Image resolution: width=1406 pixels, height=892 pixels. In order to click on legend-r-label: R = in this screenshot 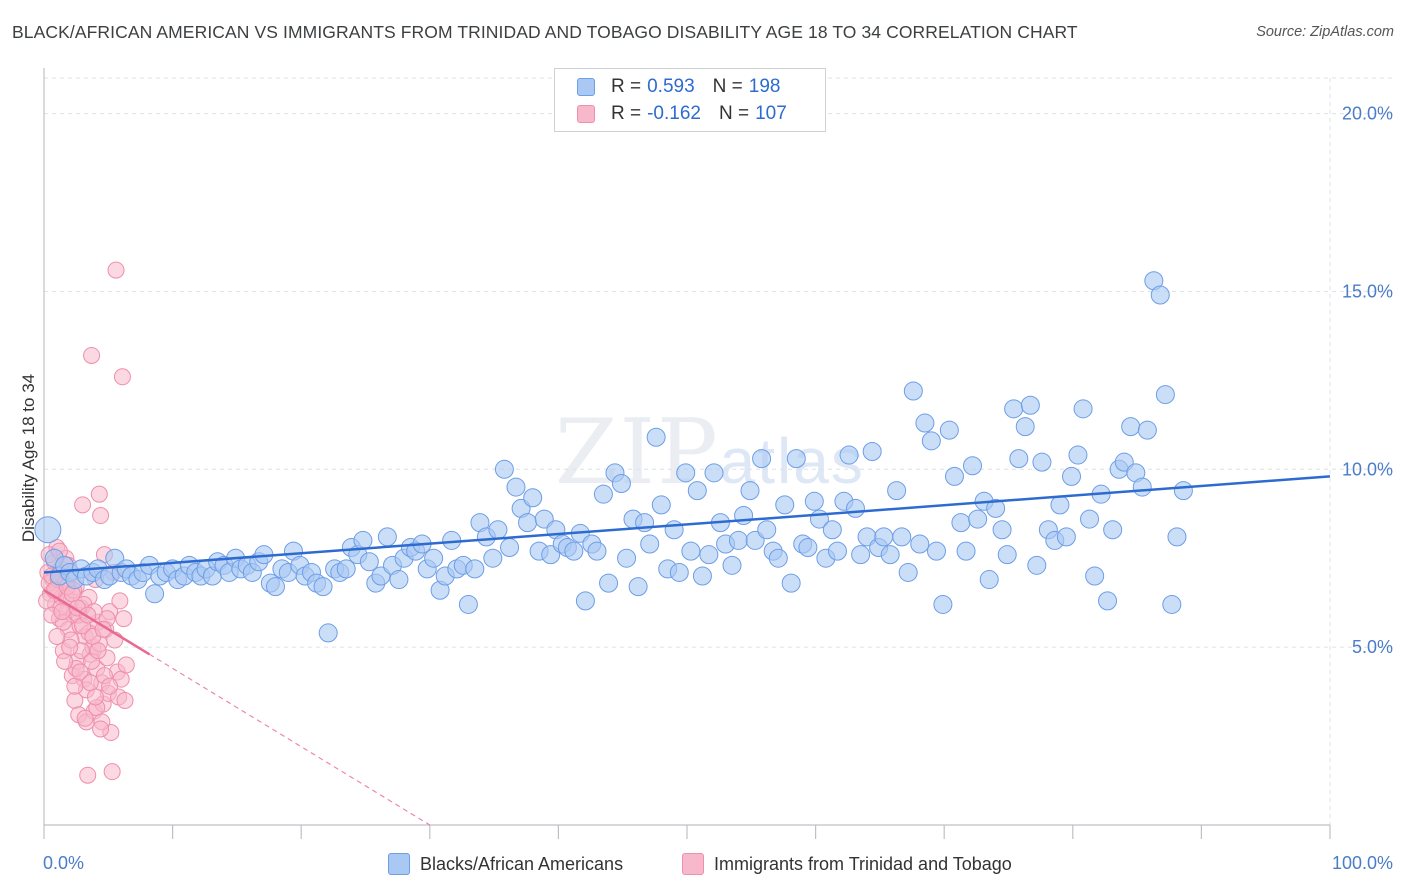, I will do `click(626, 113)`.